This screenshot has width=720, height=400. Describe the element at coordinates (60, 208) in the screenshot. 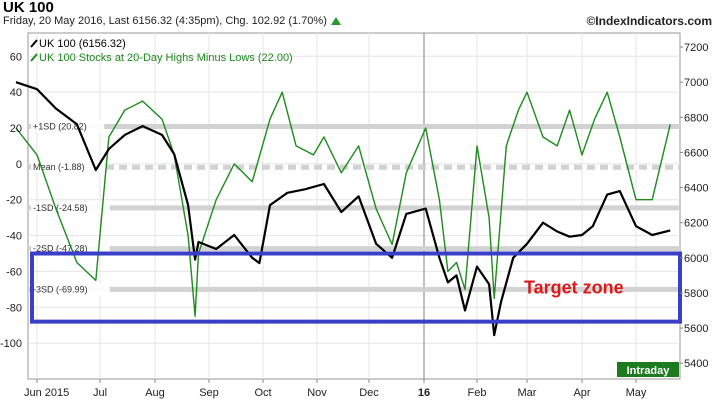

I see `sd-level-label: -1SD (-24.58)` at that location.